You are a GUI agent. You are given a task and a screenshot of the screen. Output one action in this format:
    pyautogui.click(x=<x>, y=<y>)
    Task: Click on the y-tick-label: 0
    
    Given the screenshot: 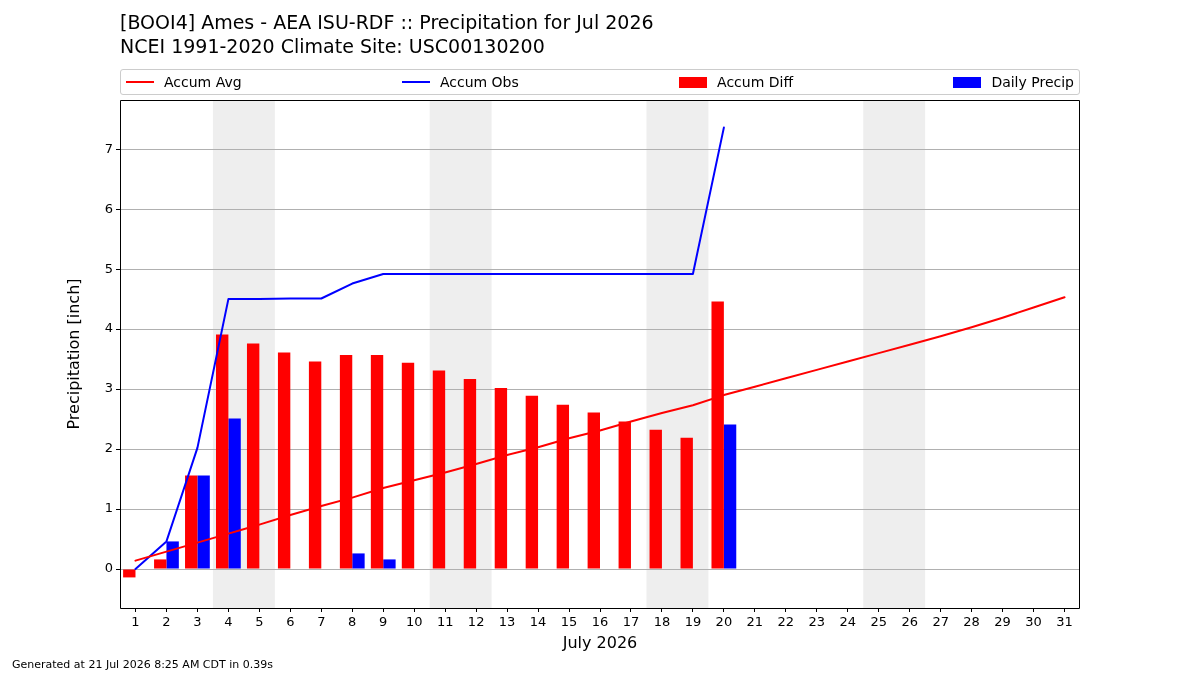 What is the action you would take?
    pyautogui.click(x=108, y=568)
    